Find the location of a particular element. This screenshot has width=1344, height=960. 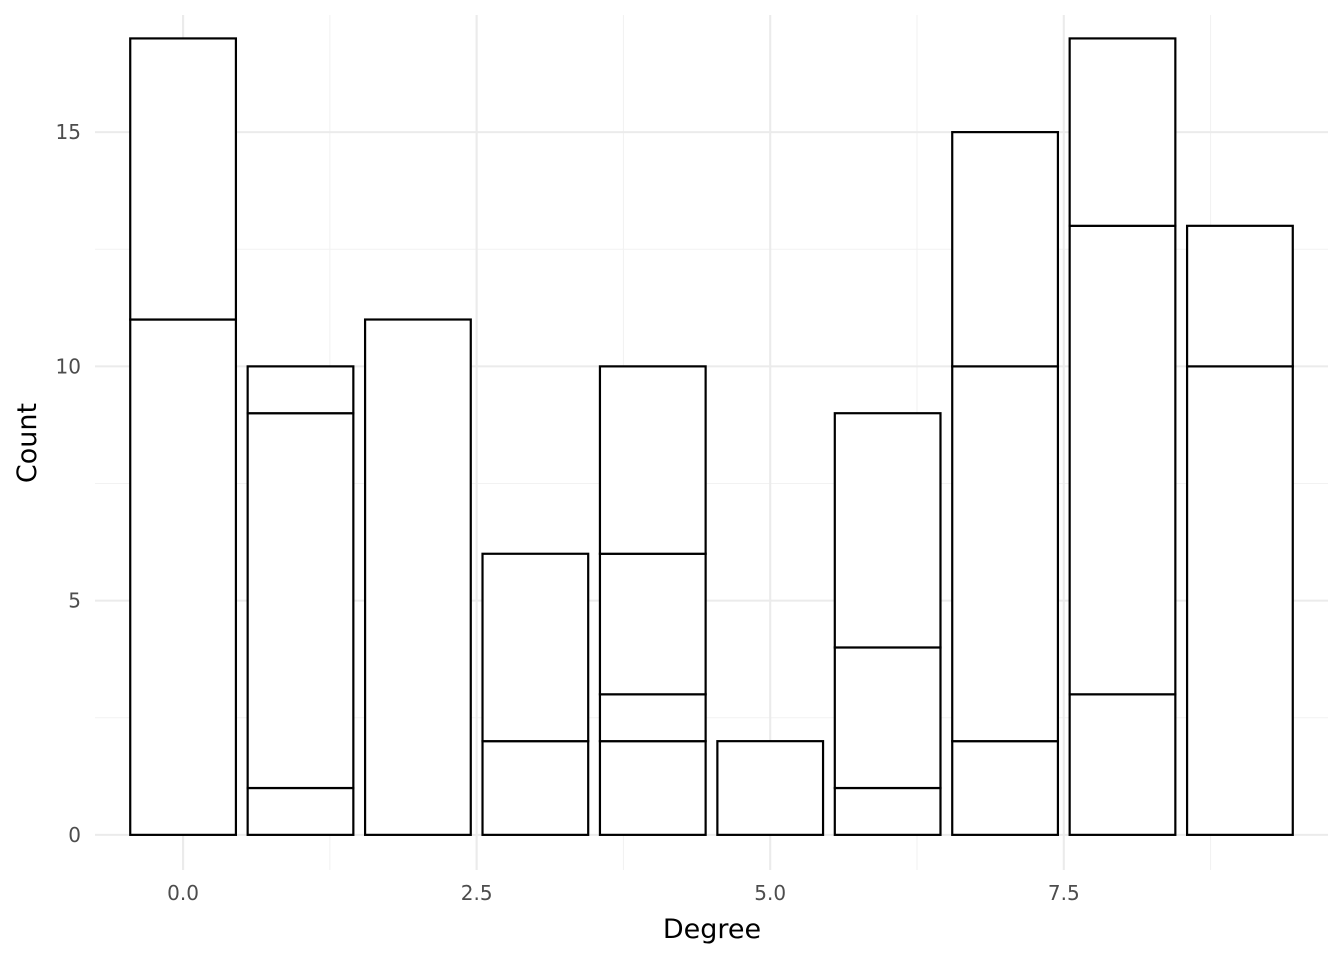

y-tick-label: 0 is located at coordinates (74, 835).